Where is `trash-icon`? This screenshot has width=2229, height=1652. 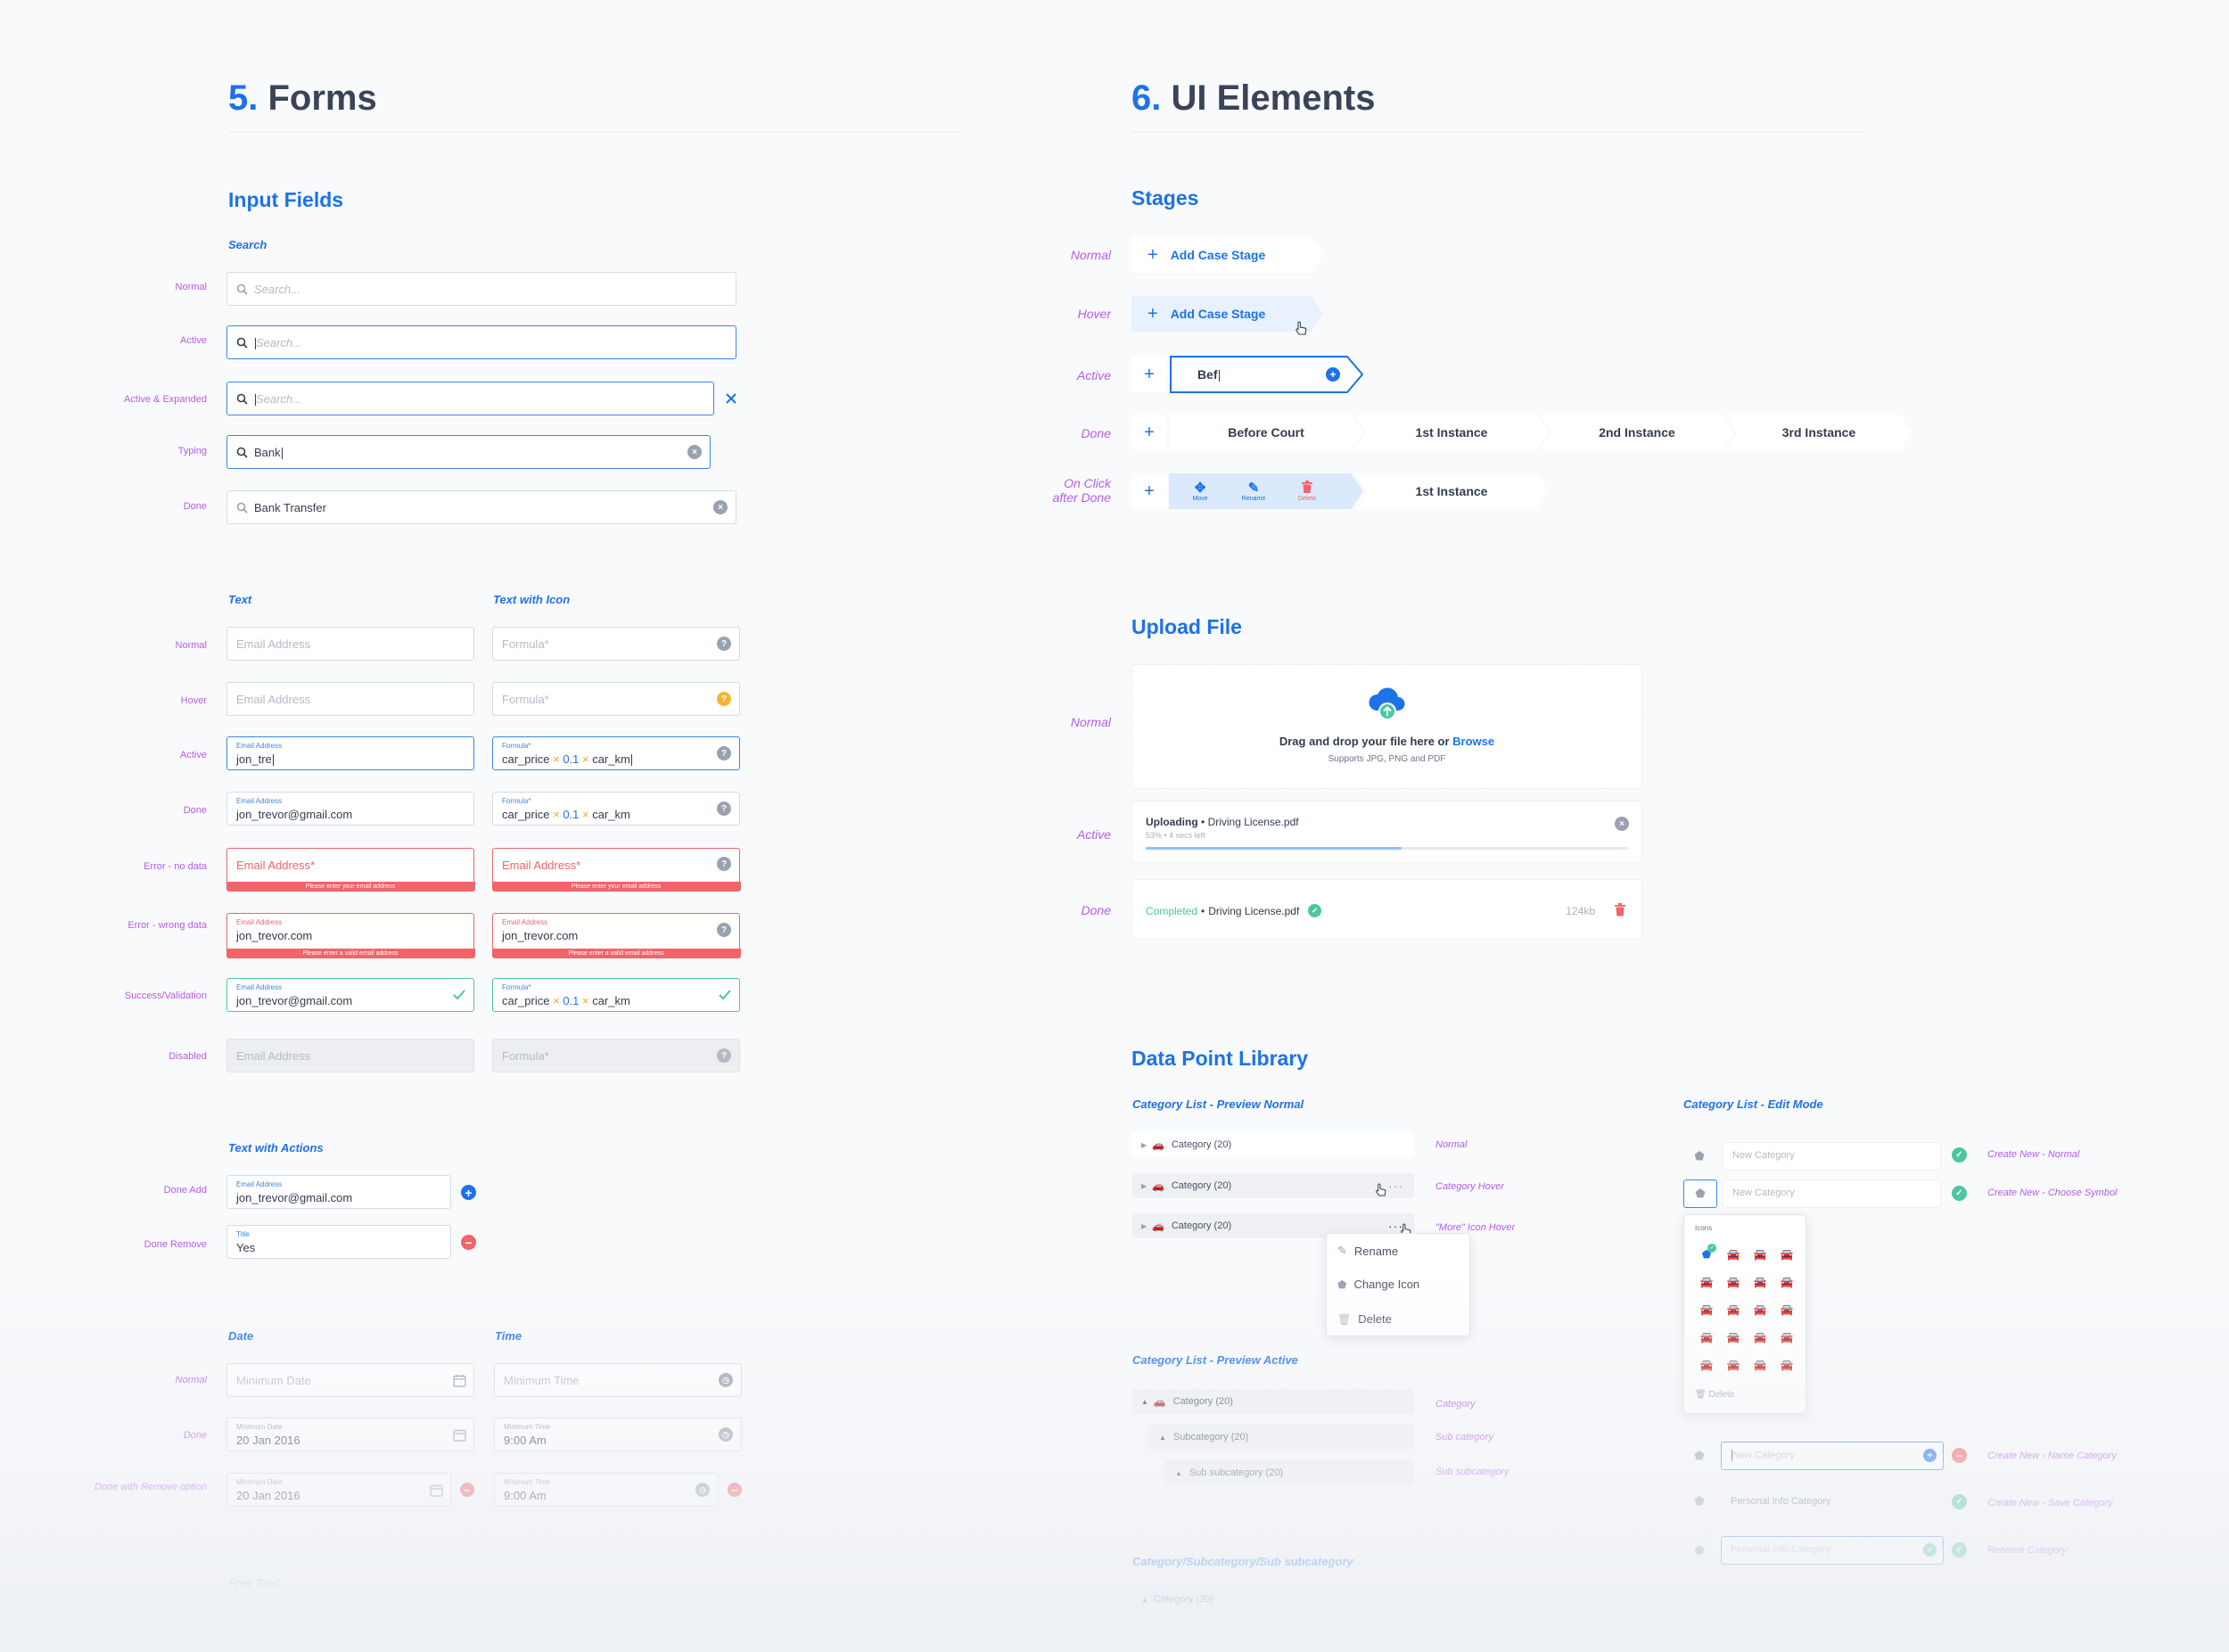
trash-icon is located at coordinates (1620, 909).